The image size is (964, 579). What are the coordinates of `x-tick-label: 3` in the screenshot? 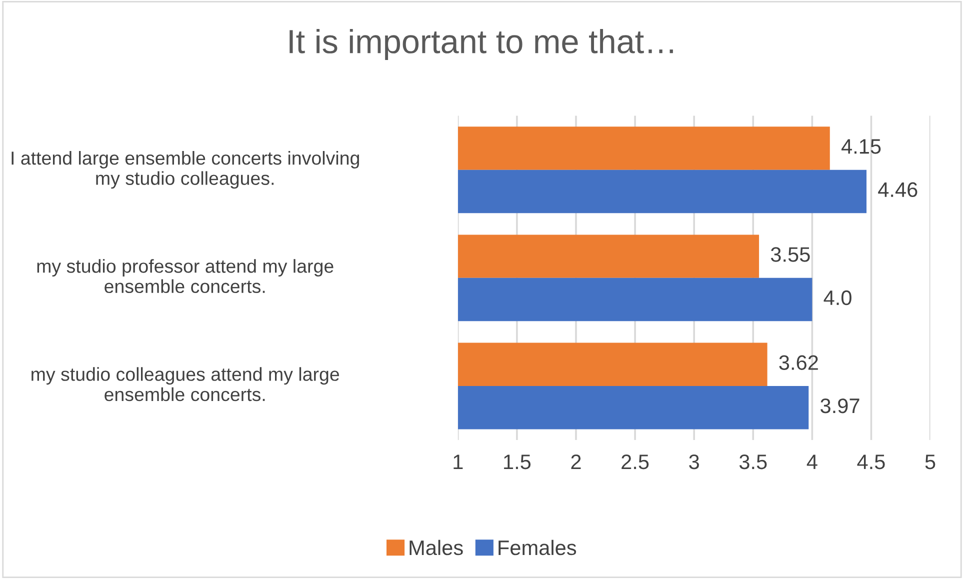 It's located at (694, 462).